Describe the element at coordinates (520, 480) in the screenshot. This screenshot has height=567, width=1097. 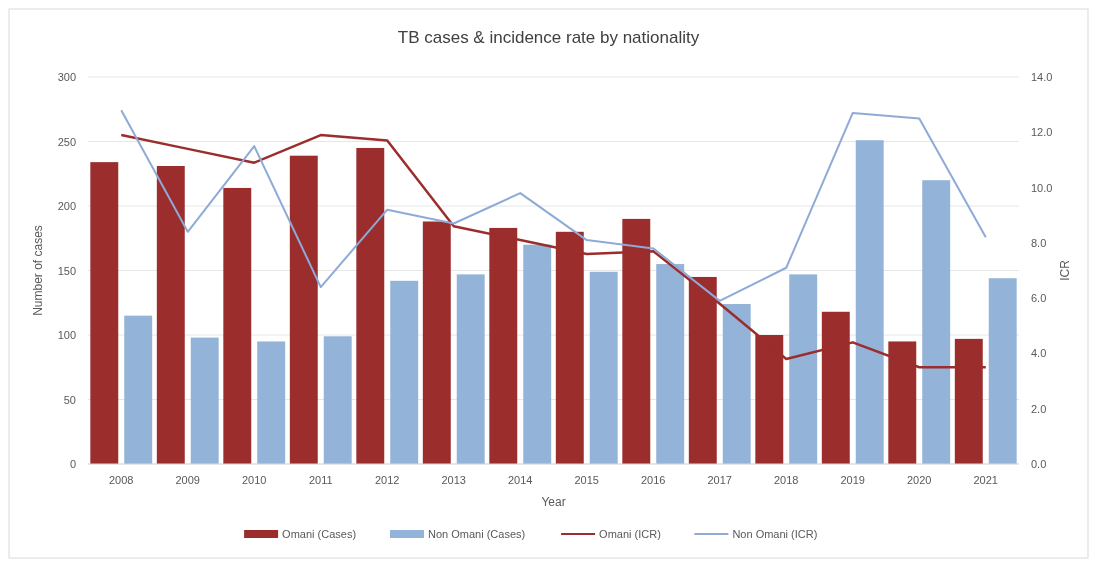
I see `x-tick-label: 2014` at that location.